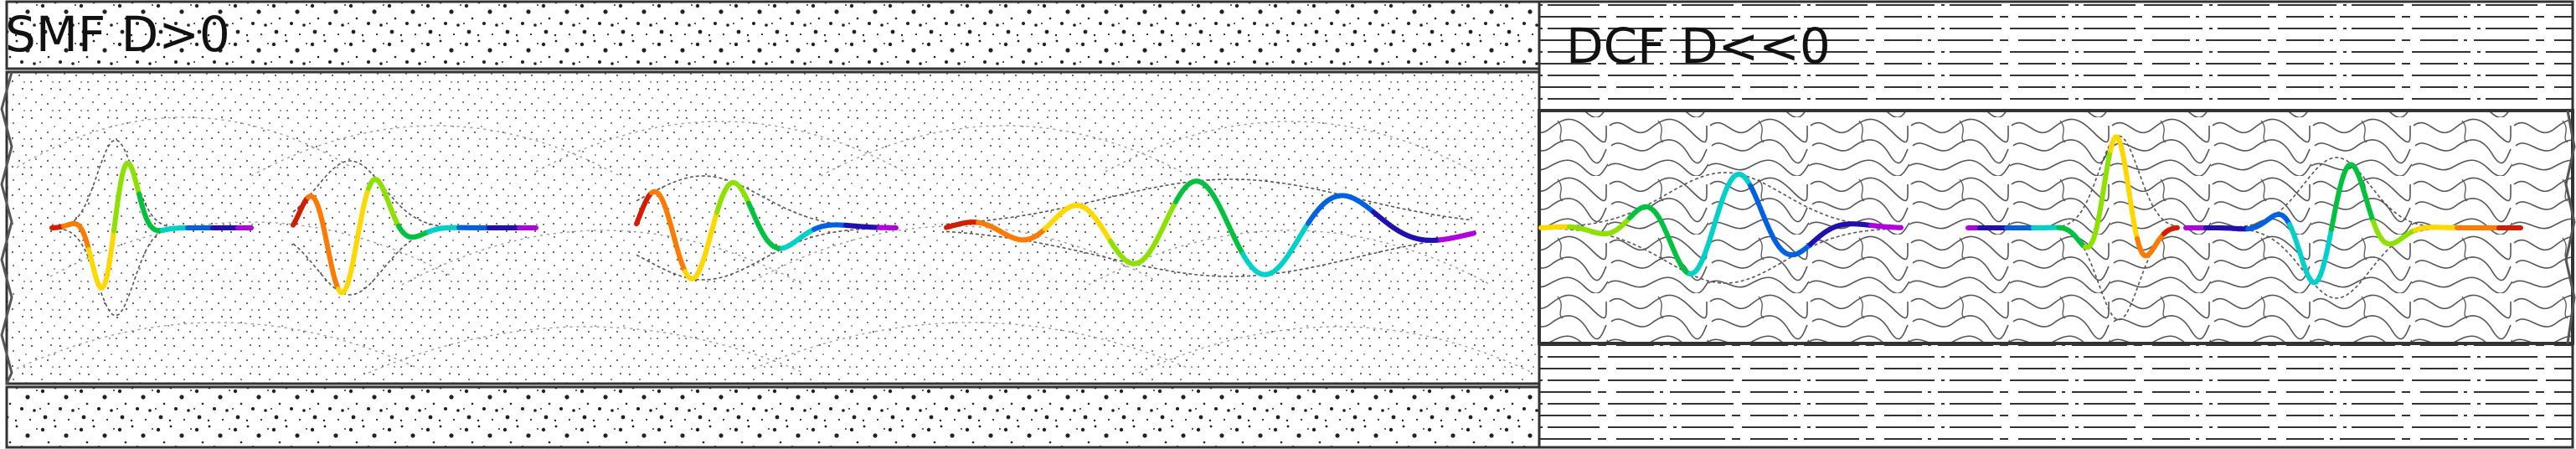 This screenshot has width=2576, height=449. Describe the element at coordinates (773, 417) in the screenshot. I see `smf-bottom-cladding` at that location.